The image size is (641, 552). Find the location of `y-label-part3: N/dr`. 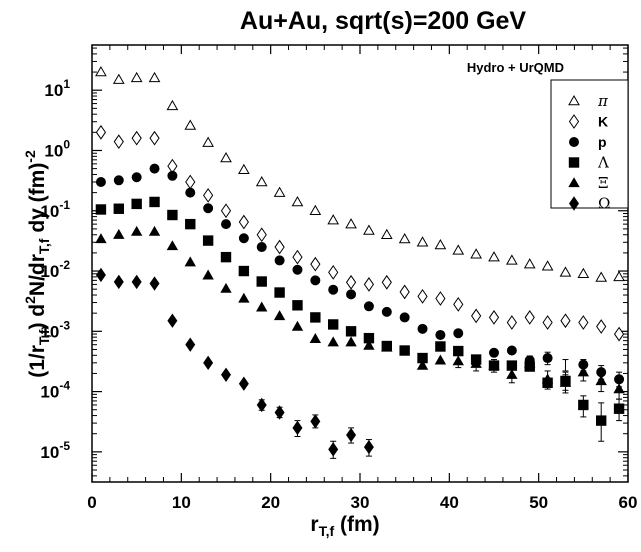

y-label-part3: N/dr is located at coordinates (37, 275).